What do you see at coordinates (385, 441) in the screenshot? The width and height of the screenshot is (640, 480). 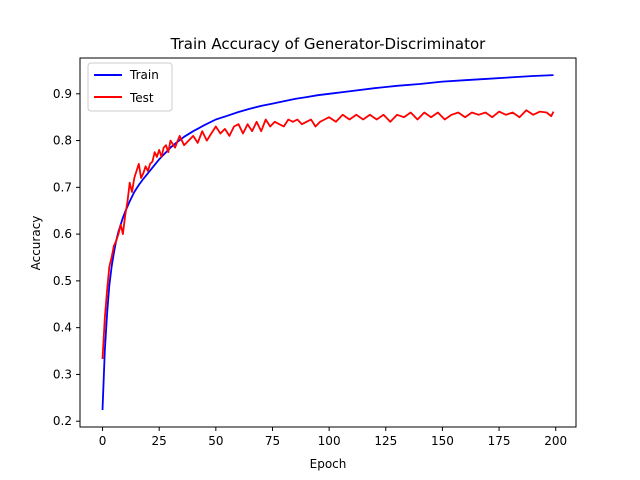 I see `x-tick-label: 125` at bounding box center [385, 441].